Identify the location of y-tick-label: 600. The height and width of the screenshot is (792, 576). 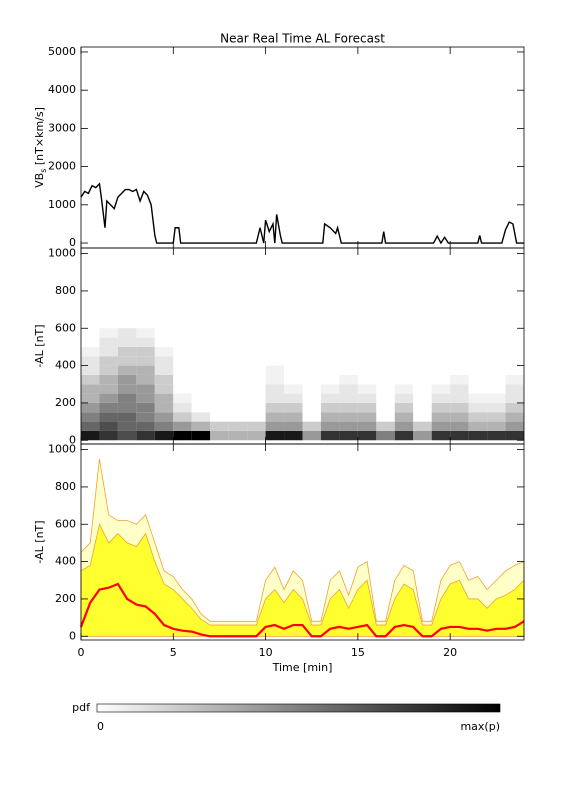
(65, 327).